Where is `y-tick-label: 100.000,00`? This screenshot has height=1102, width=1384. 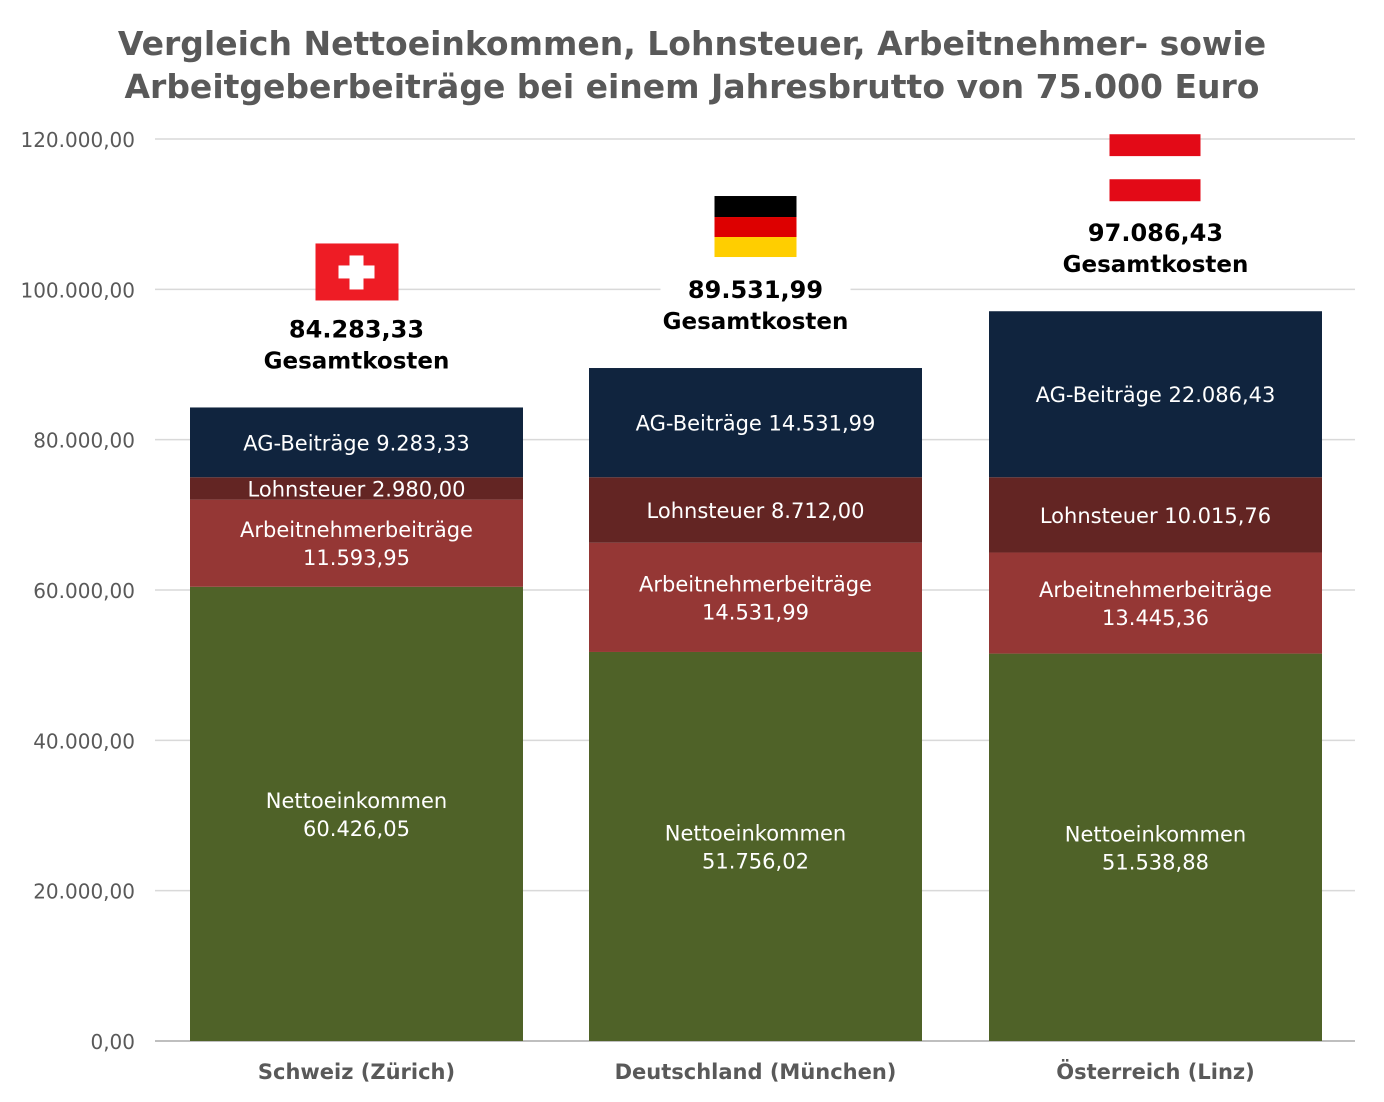
y-tick-label: 100.000,00 is located at coordinates (77, 290).